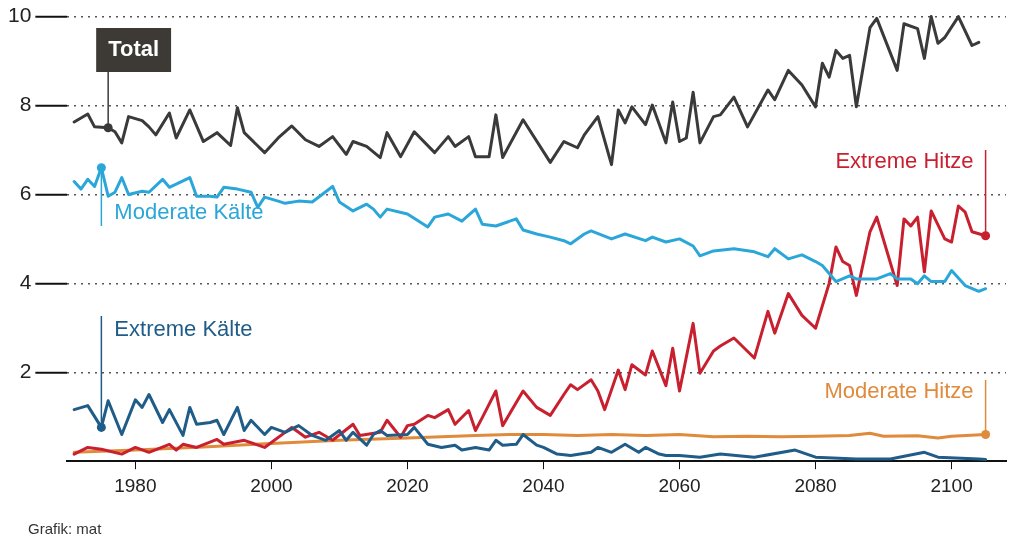  What do you see at coordinates (25, 104) in the screenshot?
I see `y-tick-label: 8` at bounding box center [25, 104].